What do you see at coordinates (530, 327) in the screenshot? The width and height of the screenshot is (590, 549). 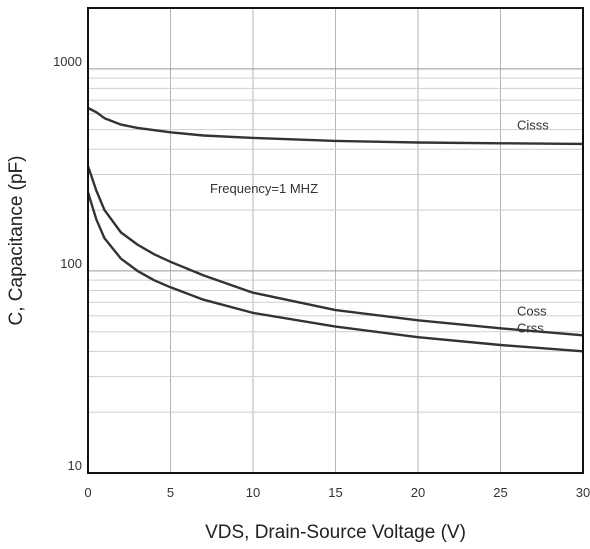 I see `series-label-crss: Crss` at bounding box center [530, 327].